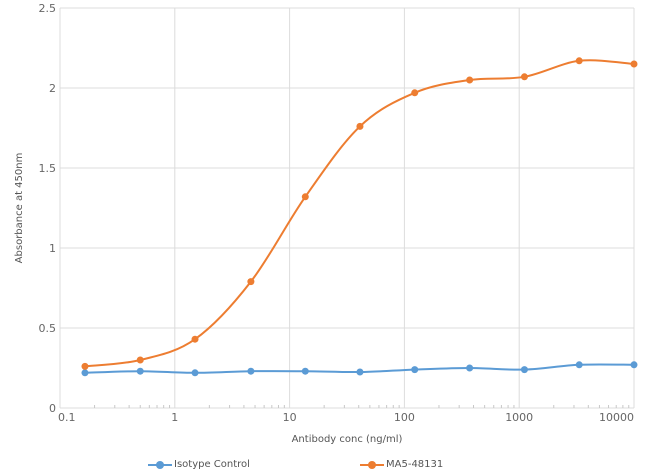  I want to click on x-tick-label: 1, so click(174, 417).